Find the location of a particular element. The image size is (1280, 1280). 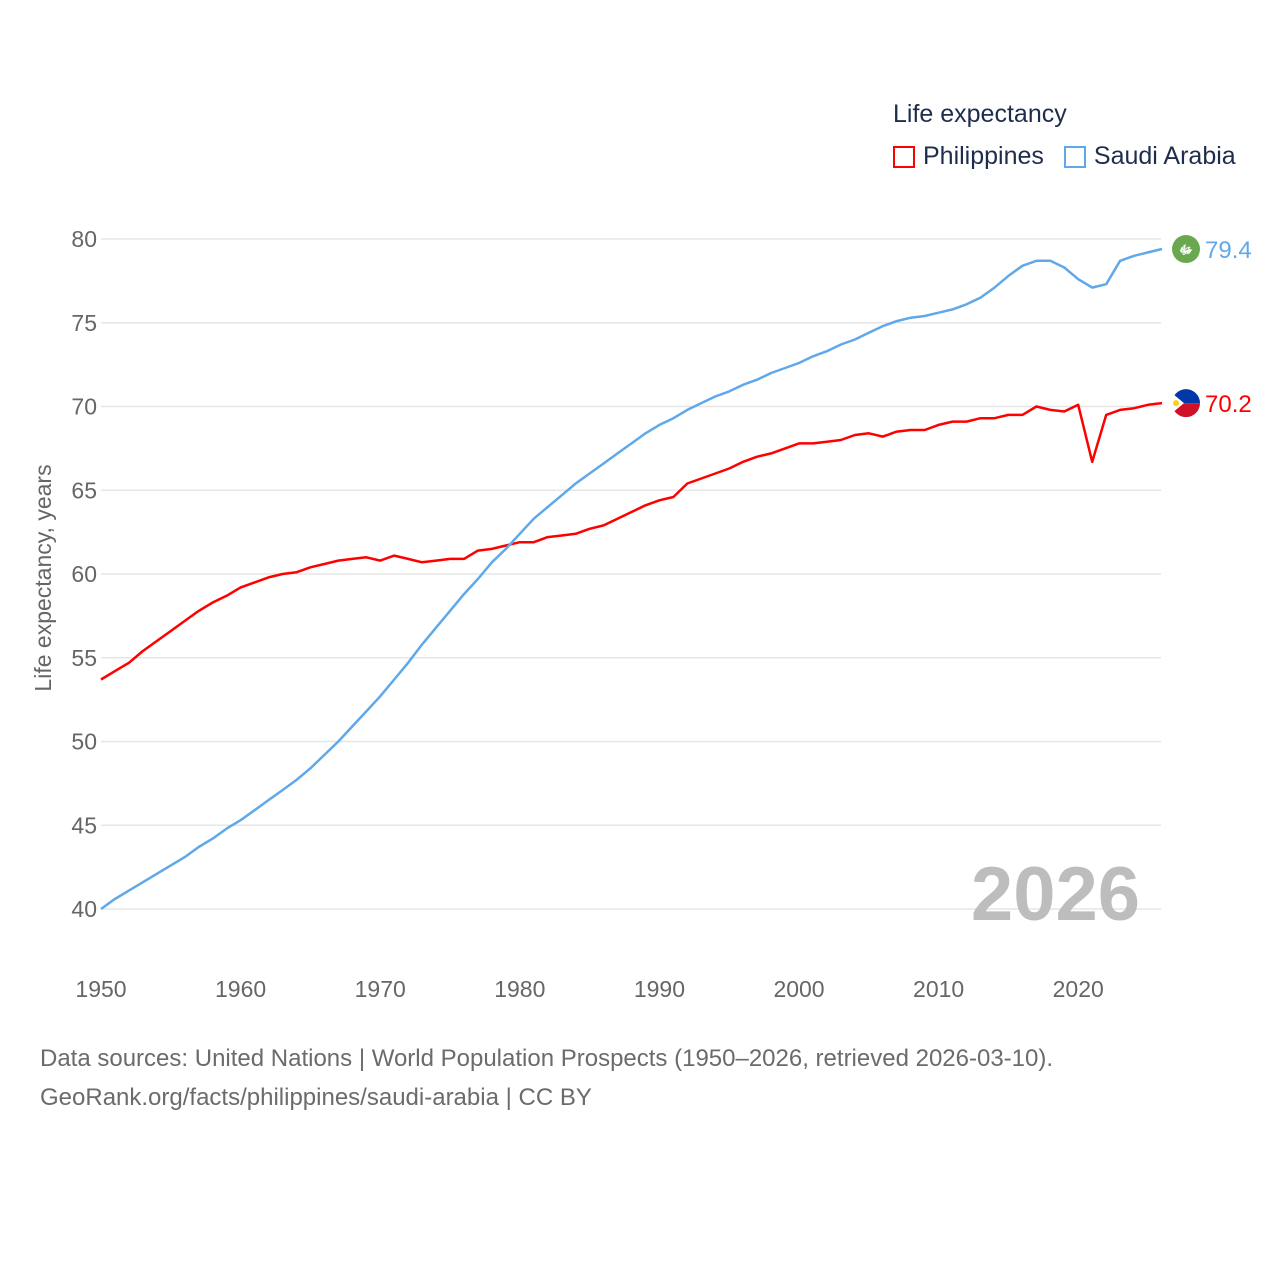

y-tick-label: 60 is located at coordinates (84, 574).